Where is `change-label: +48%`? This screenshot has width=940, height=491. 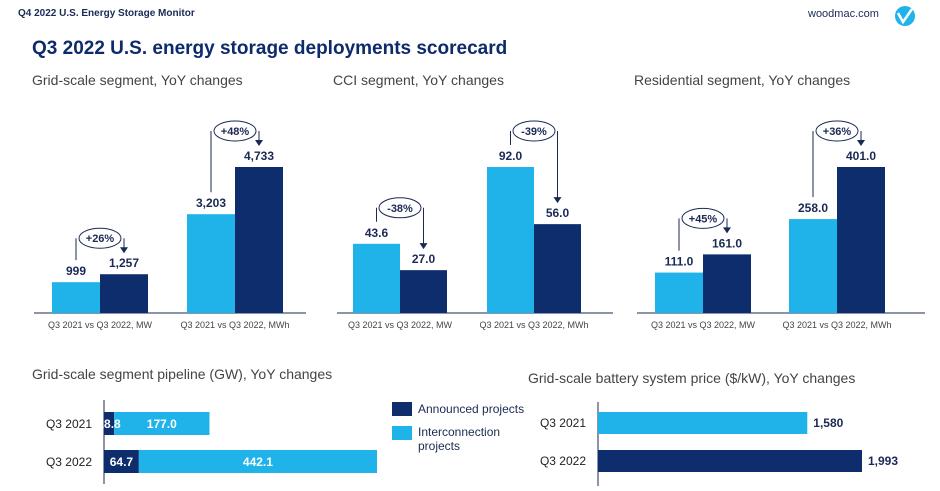 change-label: +48% is located at coordinates (235, 132).